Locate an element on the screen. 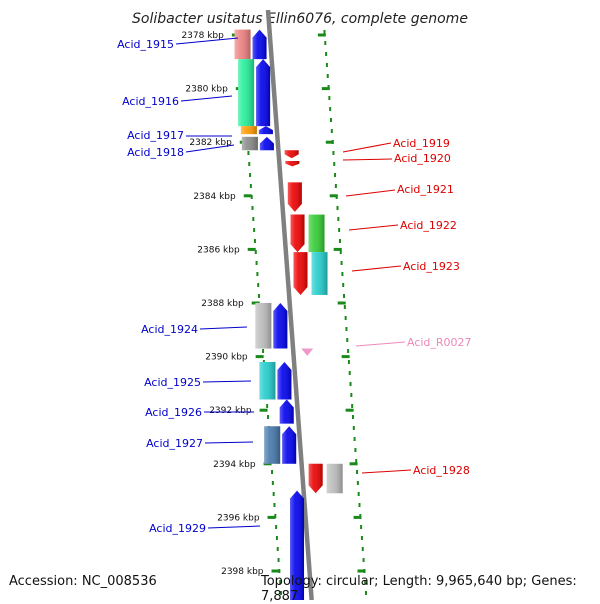  tick-label: 2388 kbp is located at coordinates (222, 304).